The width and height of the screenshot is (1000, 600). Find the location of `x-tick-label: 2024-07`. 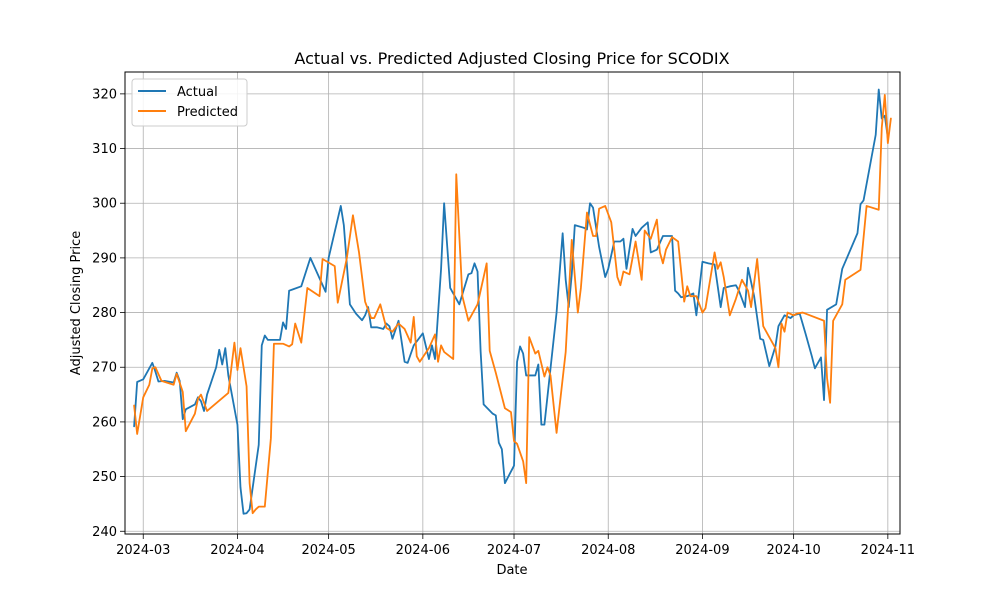

x-tick-label: 2024-07 is located at coordinates (514, 550).